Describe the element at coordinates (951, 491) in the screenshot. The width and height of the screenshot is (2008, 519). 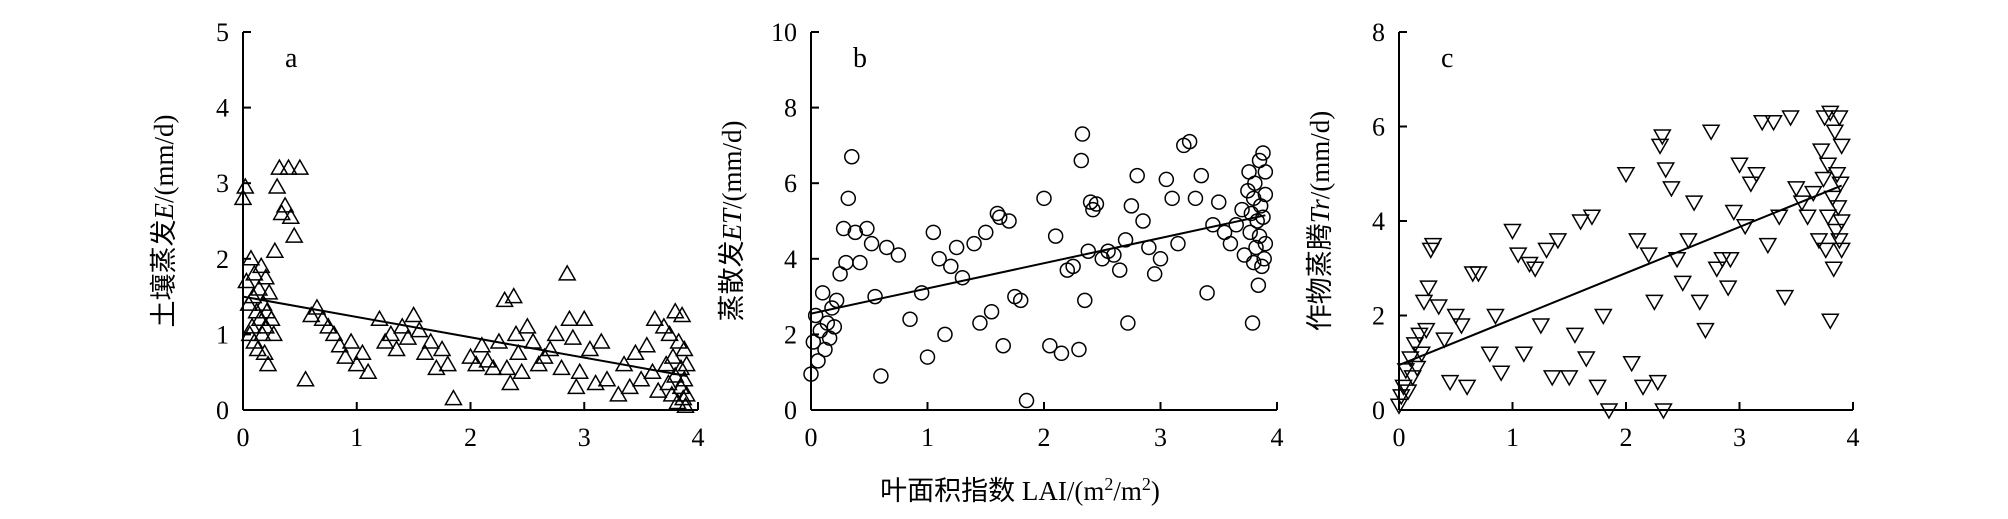
I see `x-axis-label-cn: 叶面积指数` at that location.